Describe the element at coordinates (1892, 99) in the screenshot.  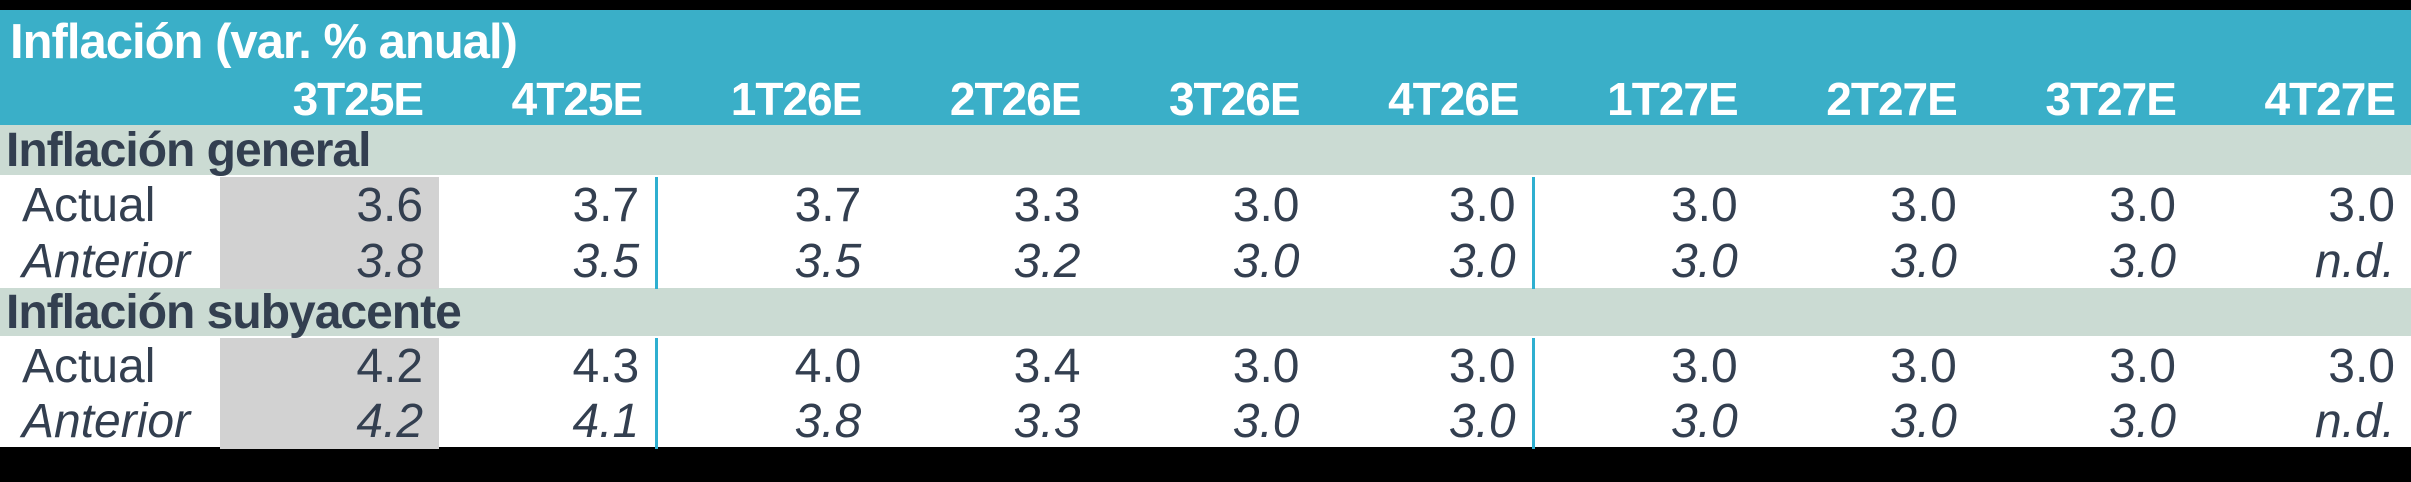
I see `column-header-2t27e: 2T27E` at that location.